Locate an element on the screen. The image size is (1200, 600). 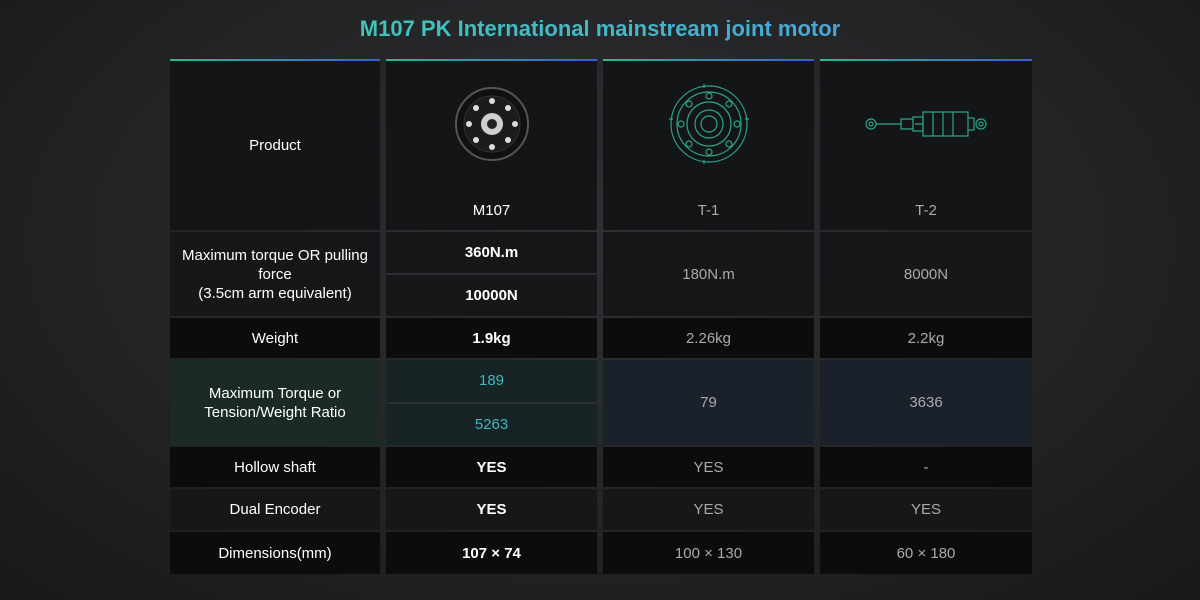
cell-text: 107 × 74 is located at coordinates (491, 553).